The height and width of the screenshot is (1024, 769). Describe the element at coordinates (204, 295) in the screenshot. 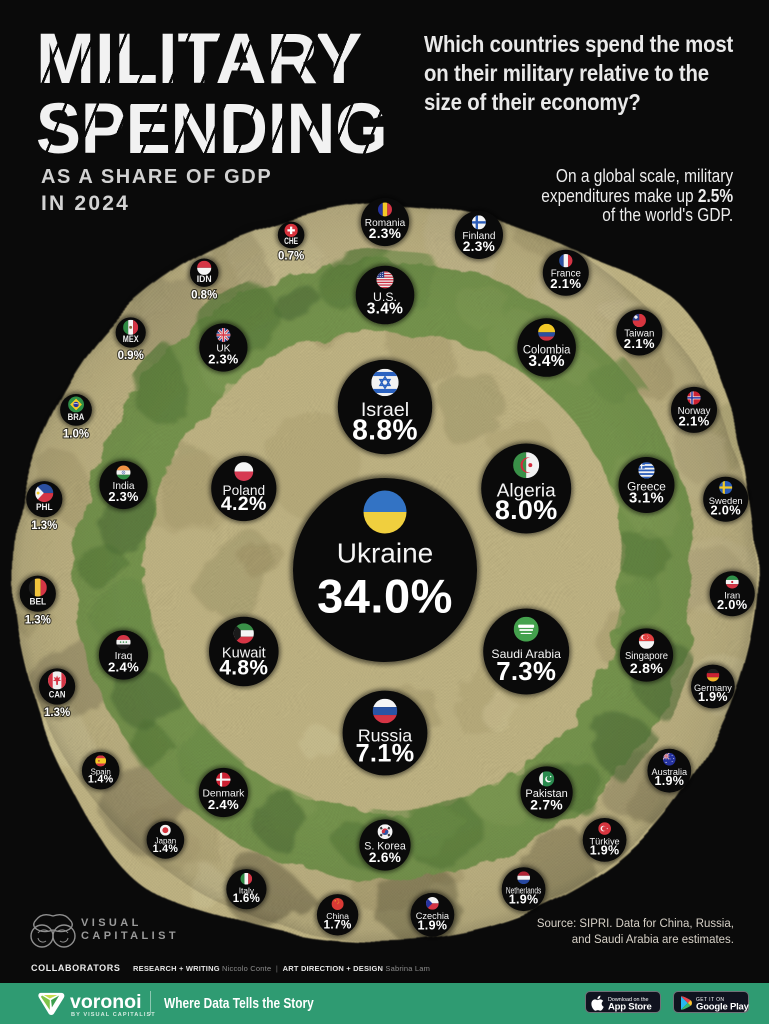

I see `svg-text: 0.8%` at that location.